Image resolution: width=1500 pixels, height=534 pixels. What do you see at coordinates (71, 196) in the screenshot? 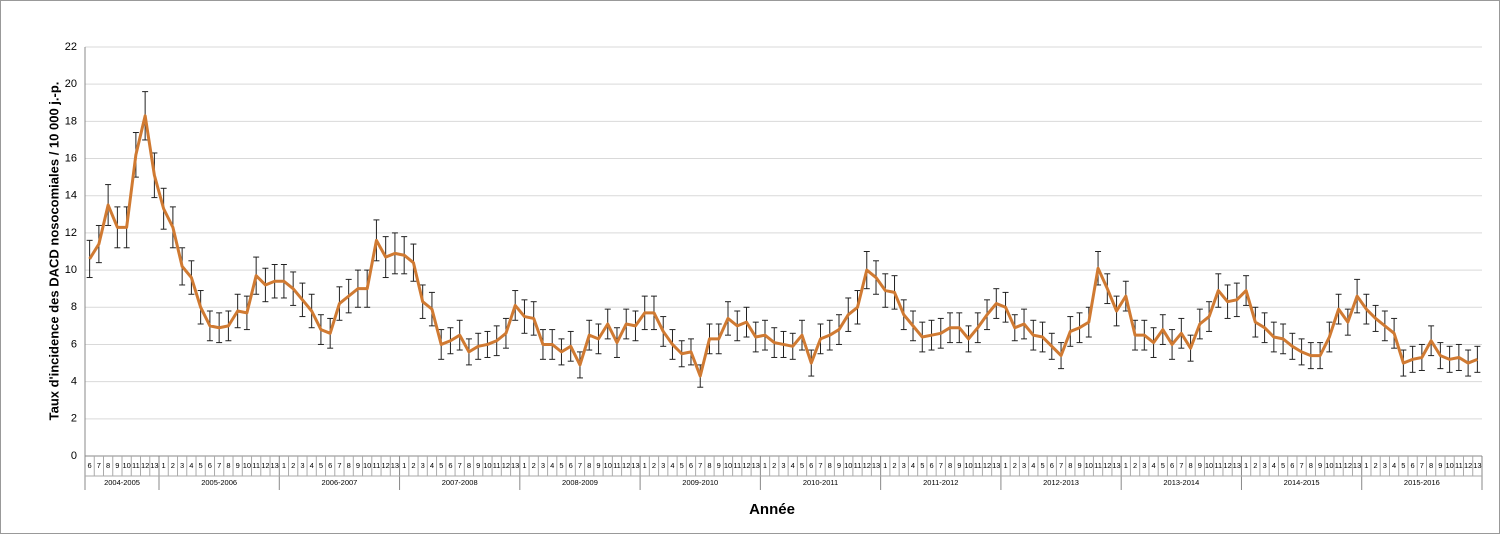
I see `y-tick-label: 14` at bounding box center [71, 196].